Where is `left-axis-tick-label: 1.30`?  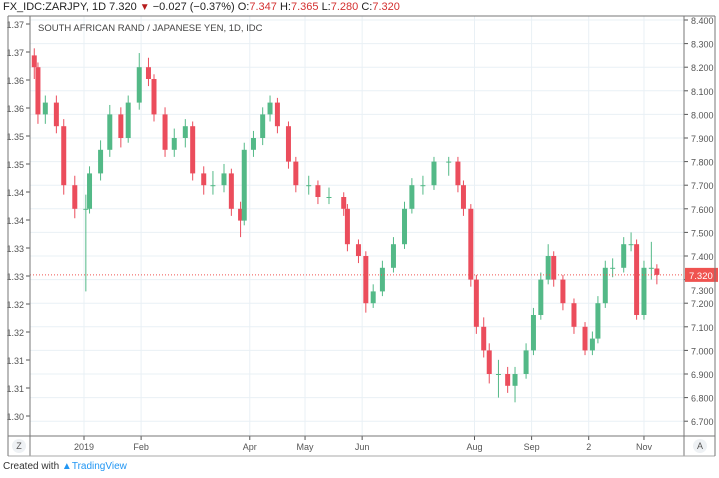 left-axis-tick-label: 1.30 is located at coordinates (15, 417).